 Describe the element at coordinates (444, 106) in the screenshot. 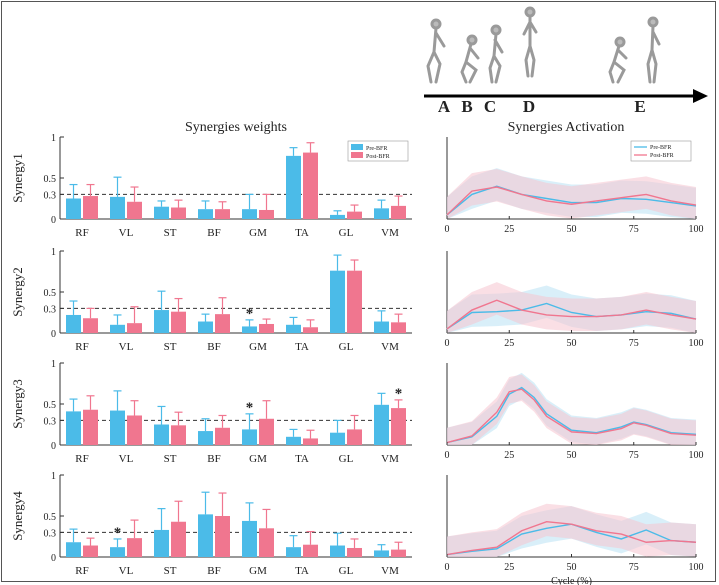

I see `phase-label-a: A` at that location.